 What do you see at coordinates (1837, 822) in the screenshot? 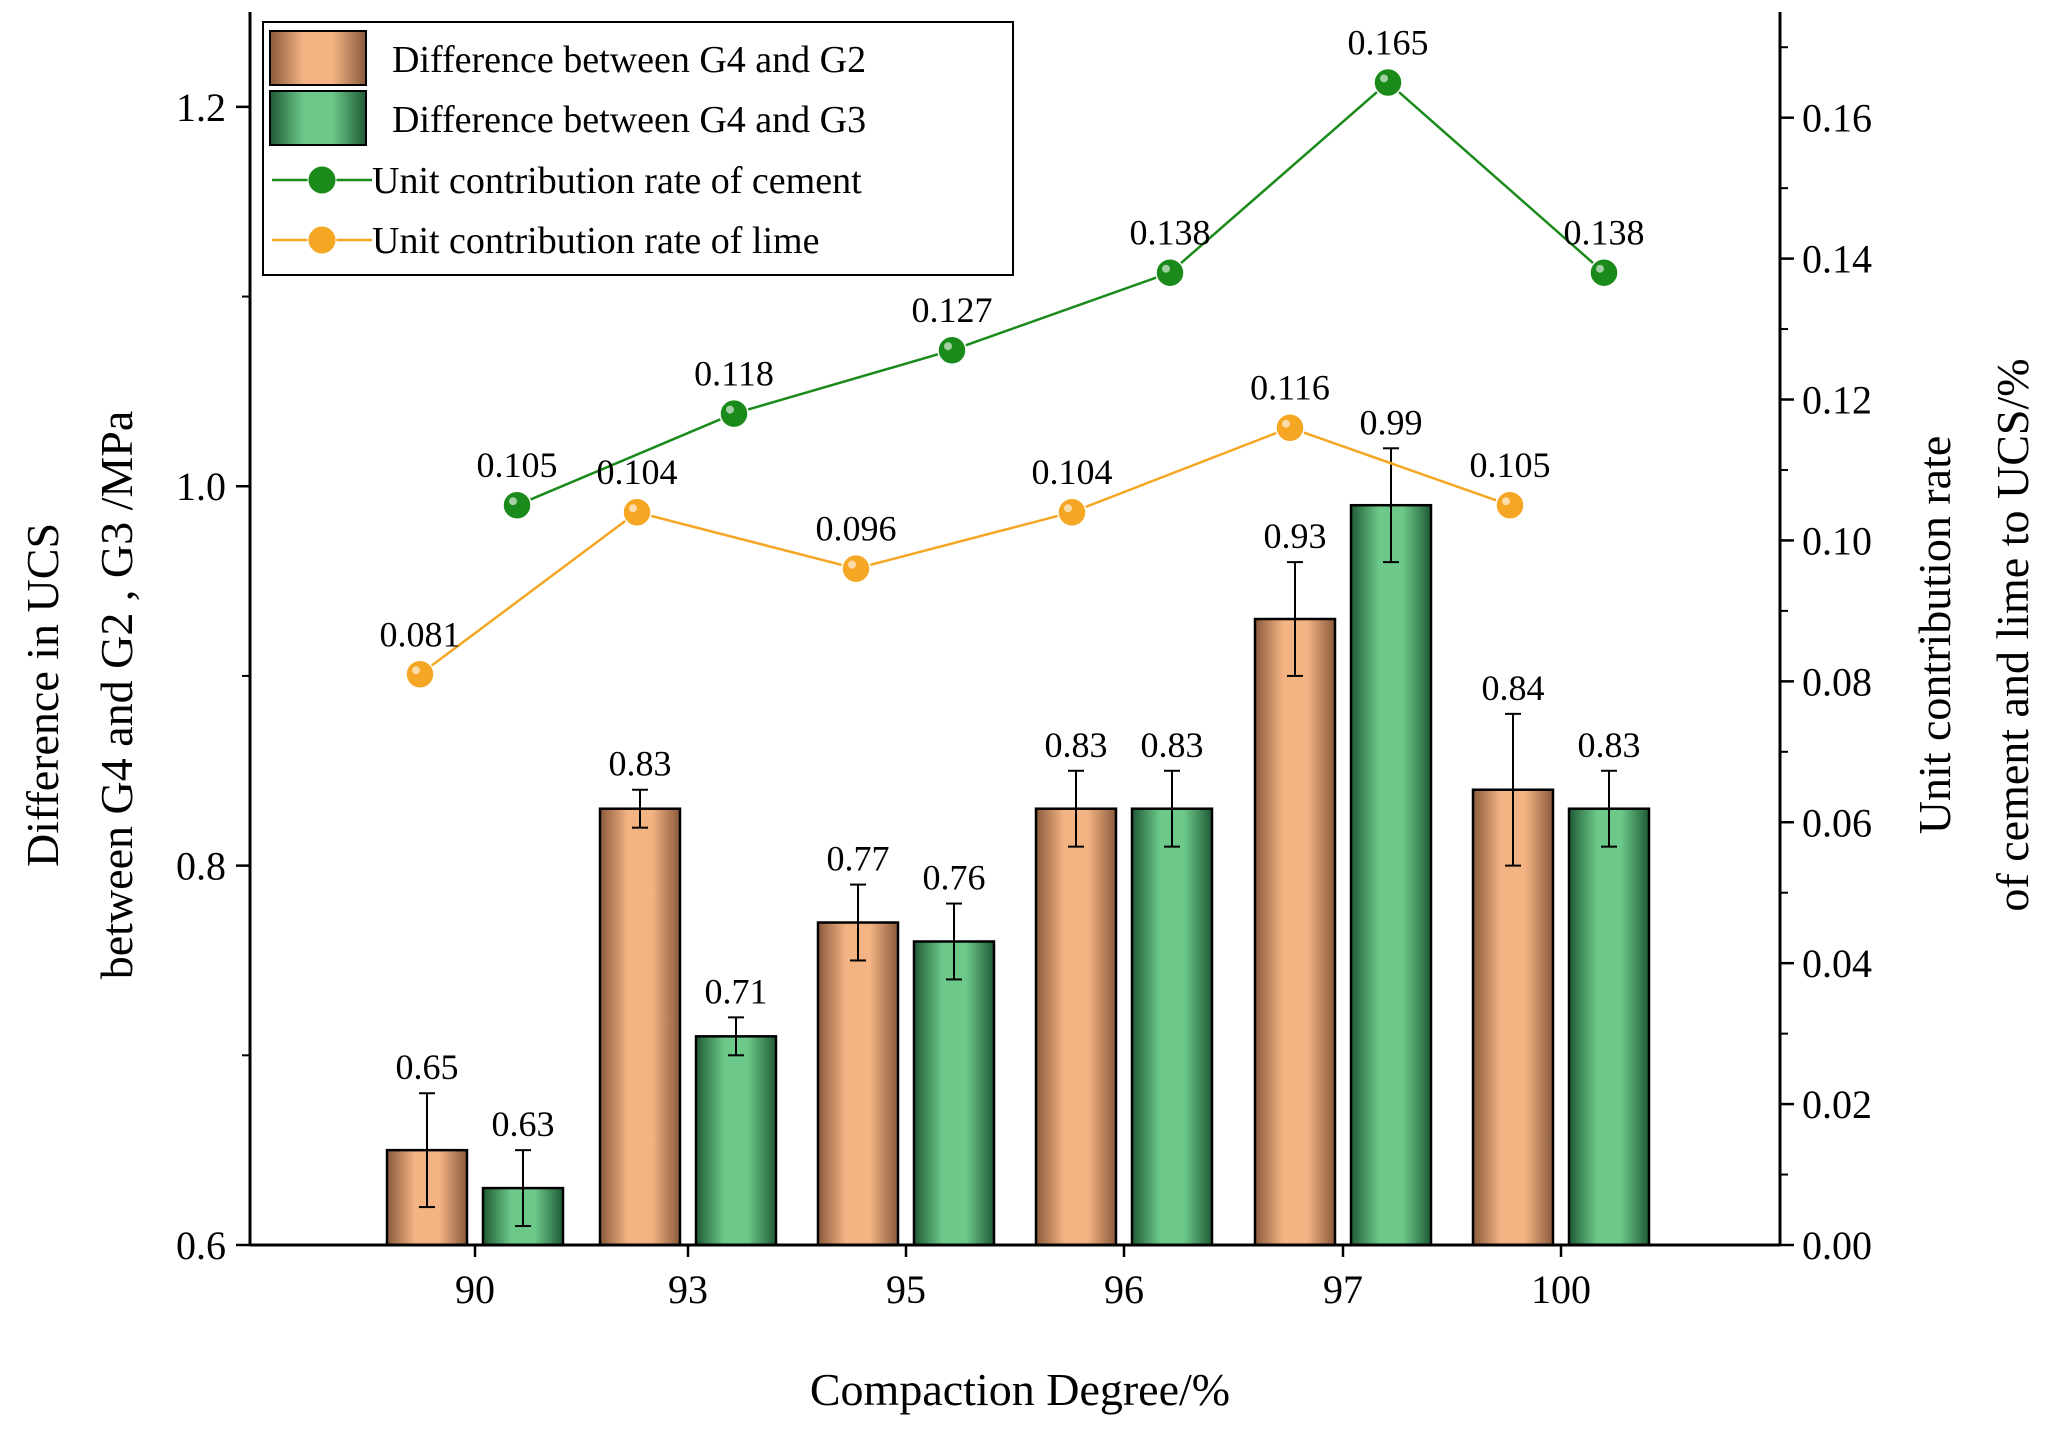
I see `y-right-tick-label: 0.06` at bounding box center [1837, 822].